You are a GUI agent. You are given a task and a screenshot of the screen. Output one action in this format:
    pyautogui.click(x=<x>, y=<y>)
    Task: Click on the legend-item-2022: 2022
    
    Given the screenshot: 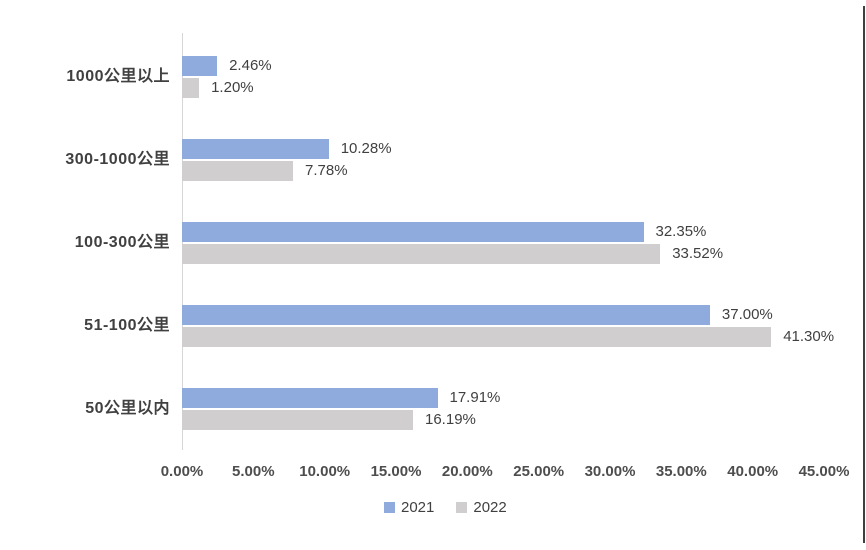 What is the action you would take?
    pyautogui.click(x=481, y=507)
    